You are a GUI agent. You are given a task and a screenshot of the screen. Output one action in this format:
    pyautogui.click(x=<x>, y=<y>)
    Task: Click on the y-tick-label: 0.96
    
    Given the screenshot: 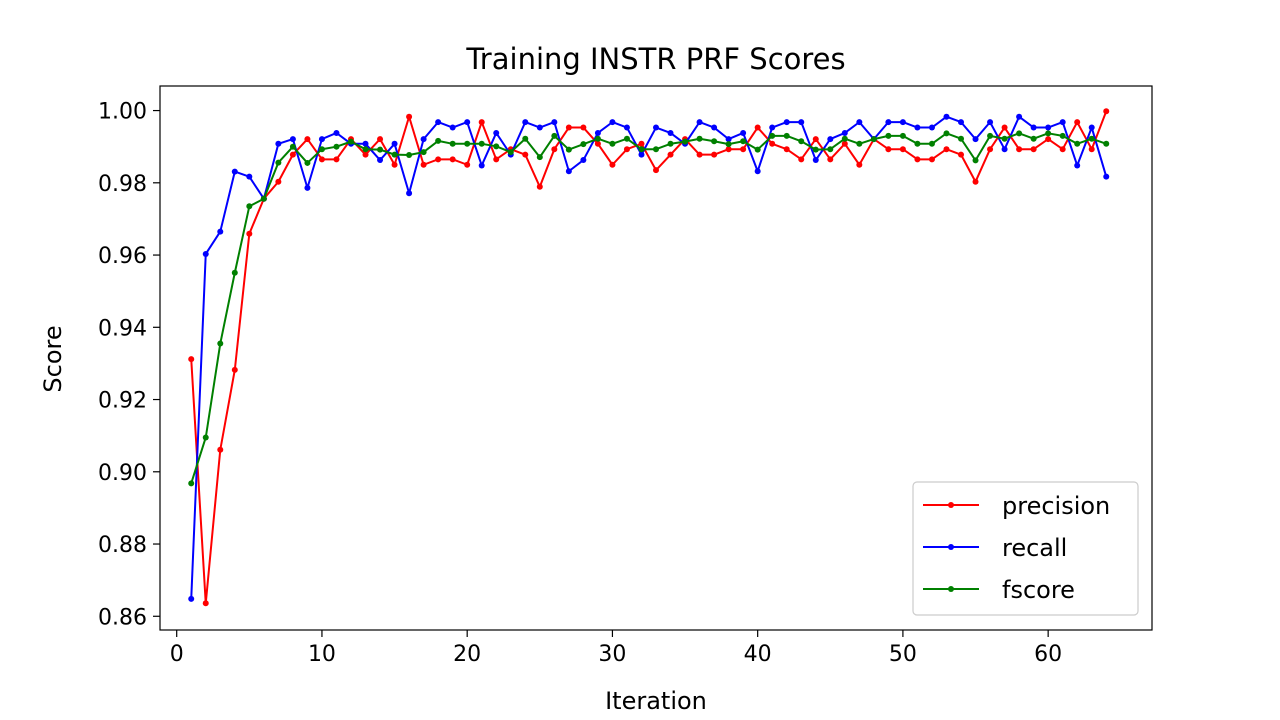 What is the action you would take?
    pyautogui.click(x=122, y=256)
    